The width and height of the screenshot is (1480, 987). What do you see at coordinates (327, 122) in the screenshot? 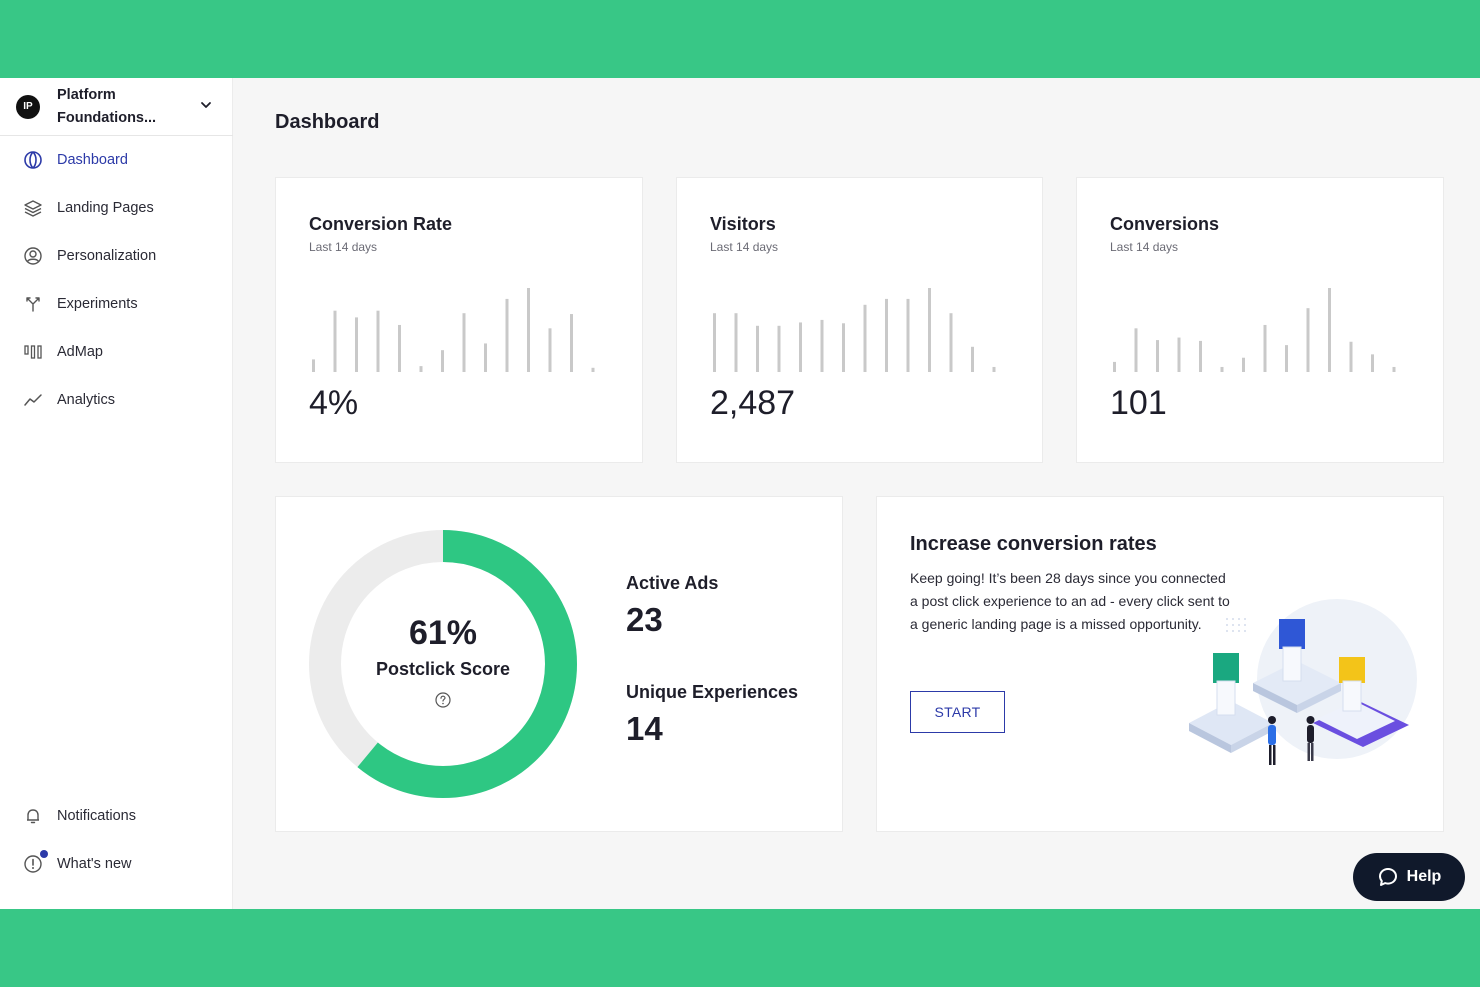
I see `page-title: Dashboard` at bounding box center [327, 122].